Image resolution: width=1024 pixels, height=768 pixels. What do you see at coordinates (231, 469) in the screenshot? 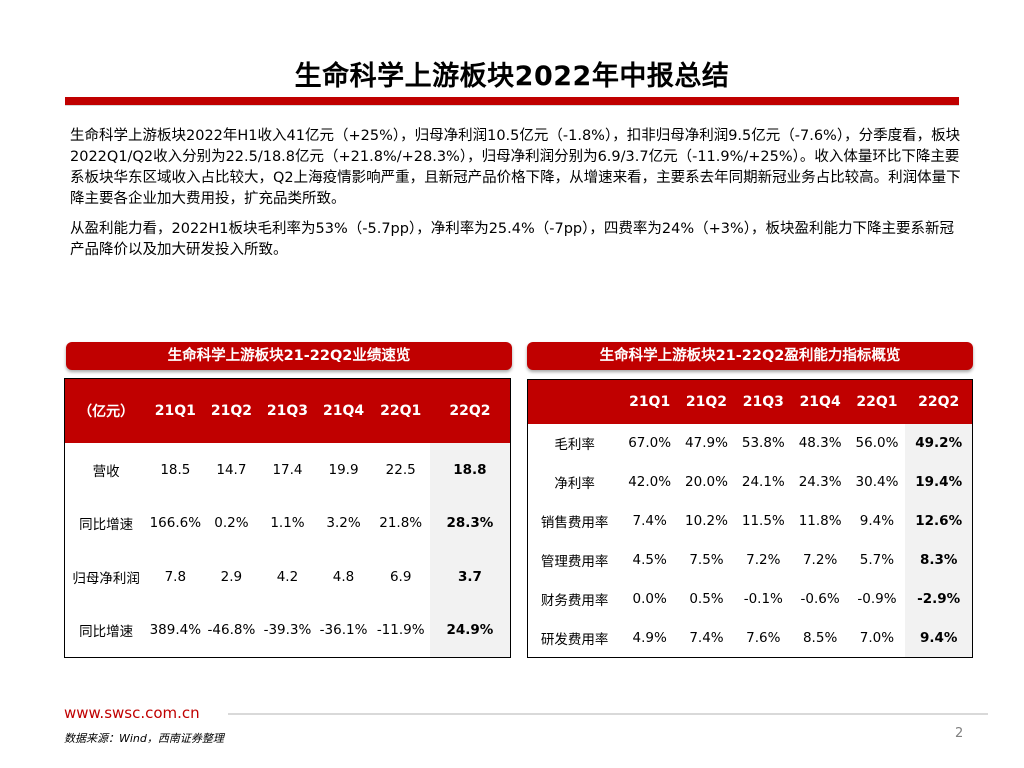
I see `value-cell: 14.7` at bounding box center [231, 469].